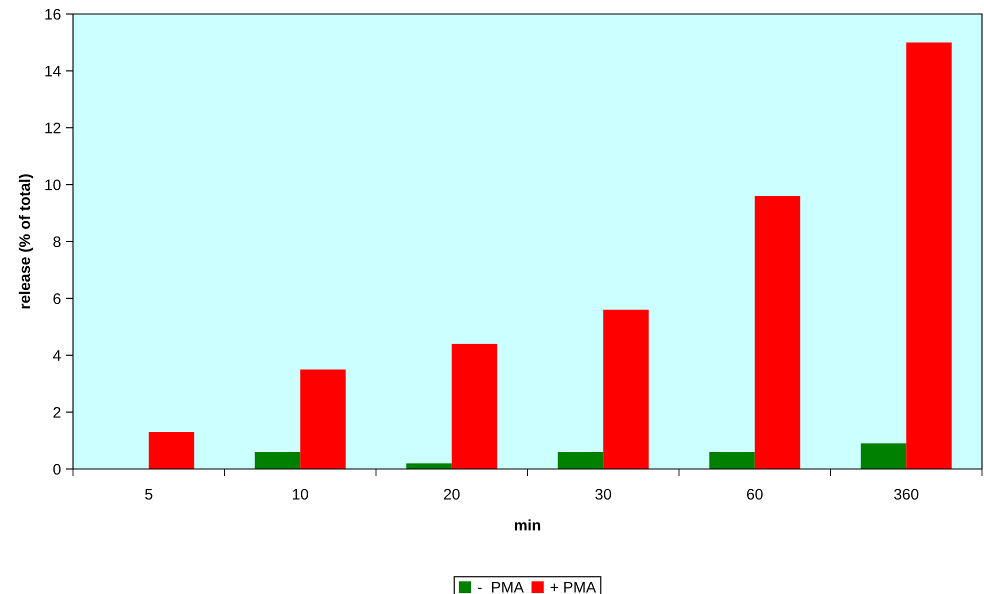 This screenshot has height=594, width=984. What do you see at coordinates (53, 14) in the screenshot?
I see `y-tick-label: 16` at bounding box center [53, 14].